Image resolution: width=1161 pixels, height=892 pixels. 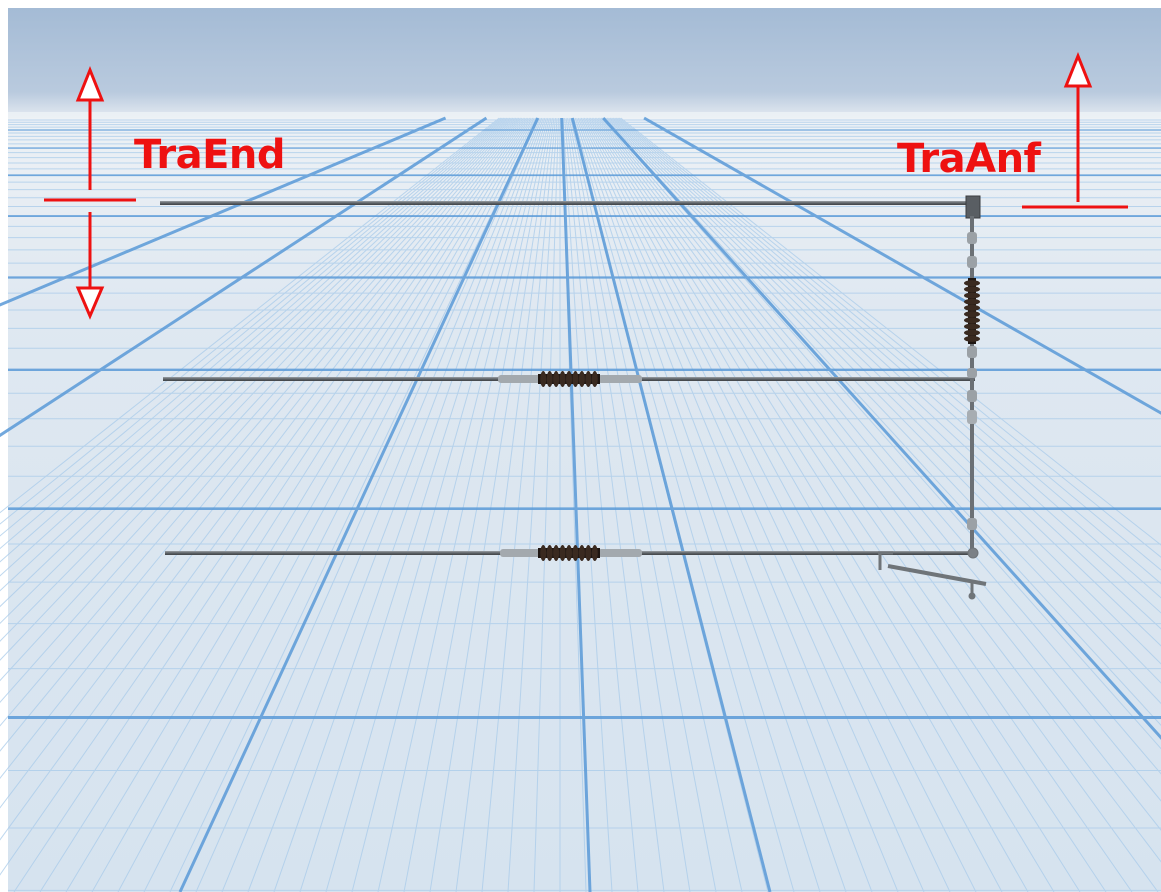 What do you see at coordinates (584, 64) in the screenshot?
I see `sky` at bounding box center [584, 64].